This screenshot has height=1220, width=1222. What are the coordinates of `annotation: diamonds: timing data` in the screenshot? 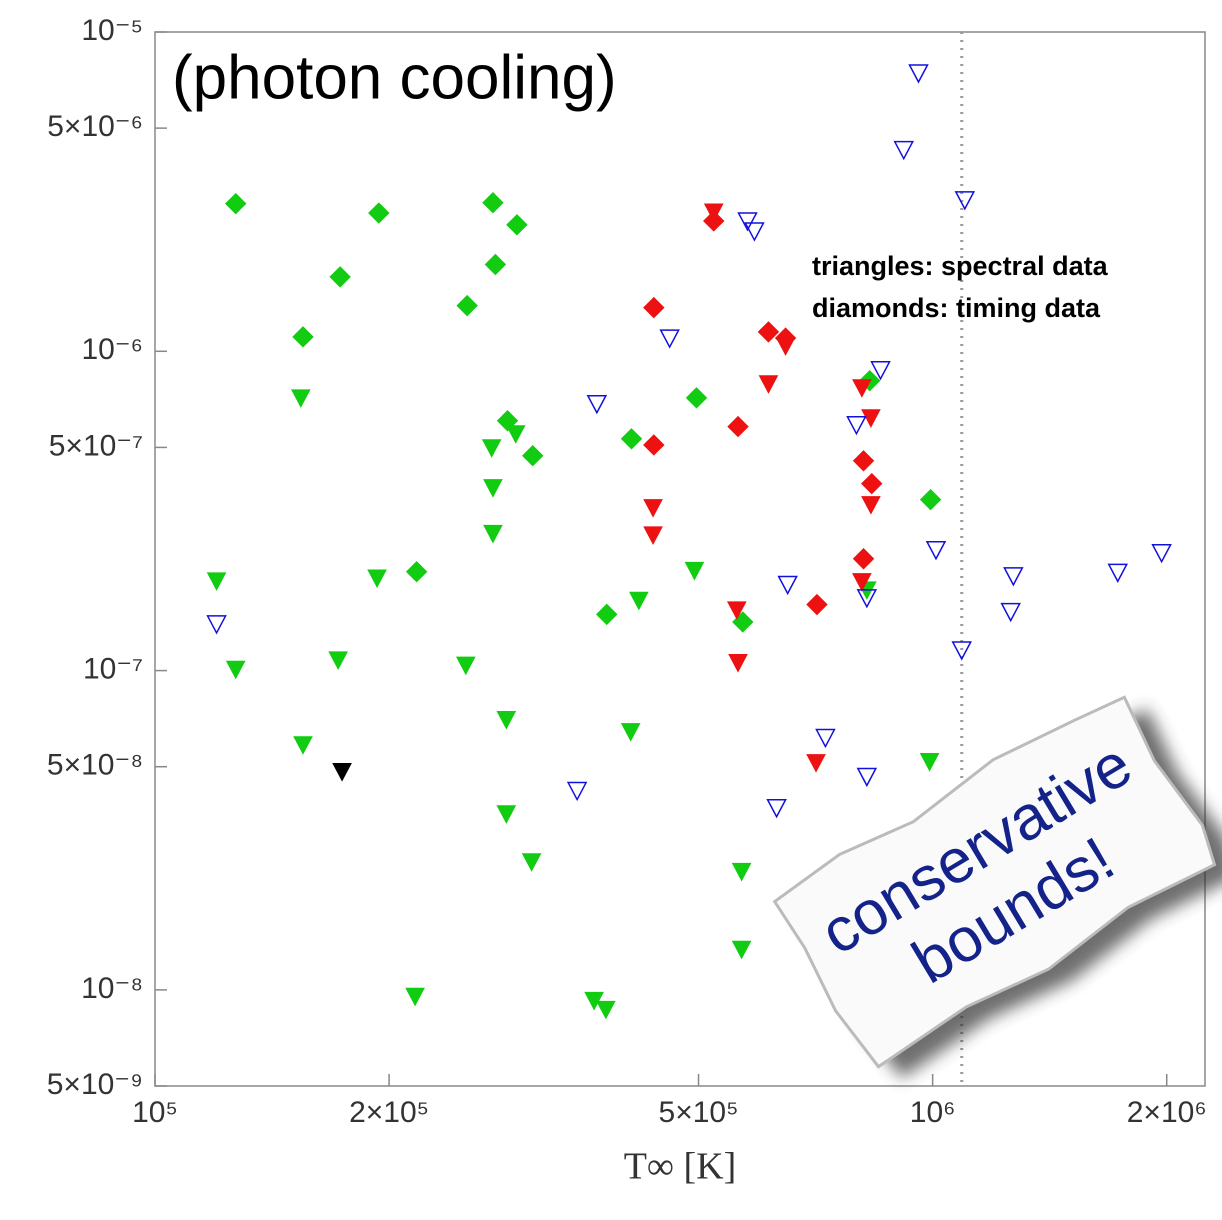 It's located at (956, 308).